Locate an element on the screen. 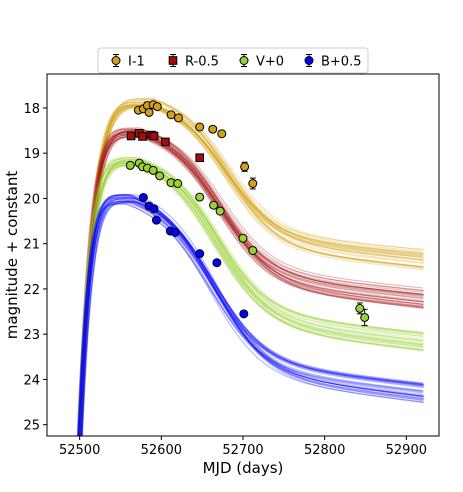 This screenshot has height=492, width=463. x-tick-label: 52600 is located at coordinates (161, 450).